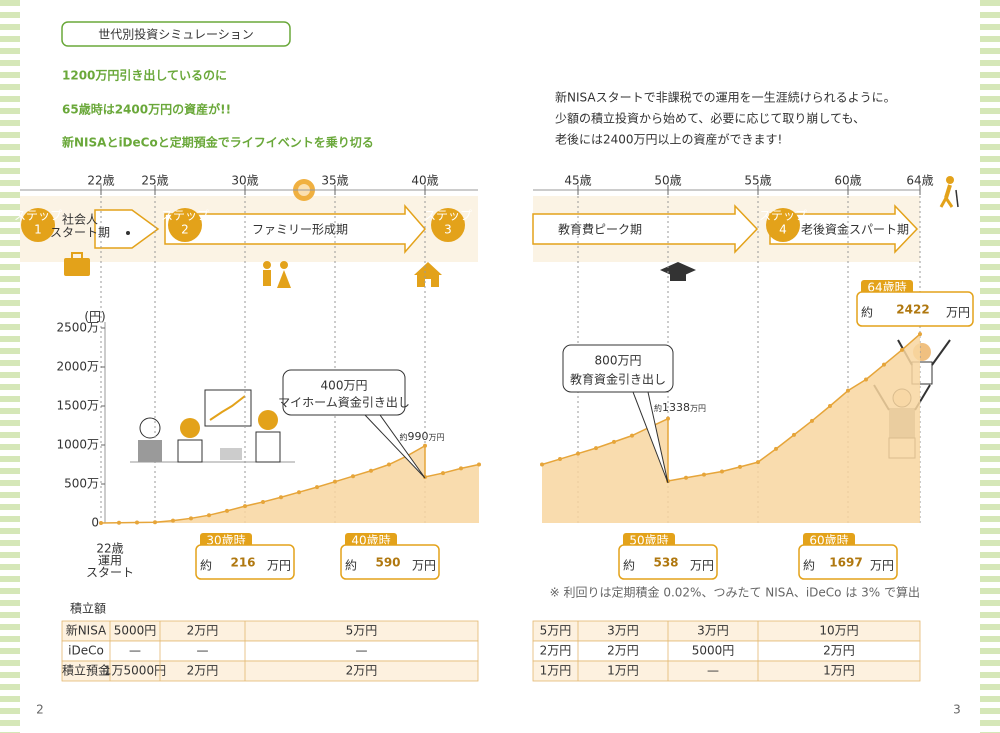  Describe the element at coordinates (77, 406) in the screenshot. I see `y-tick-label: 1500万` at that location.